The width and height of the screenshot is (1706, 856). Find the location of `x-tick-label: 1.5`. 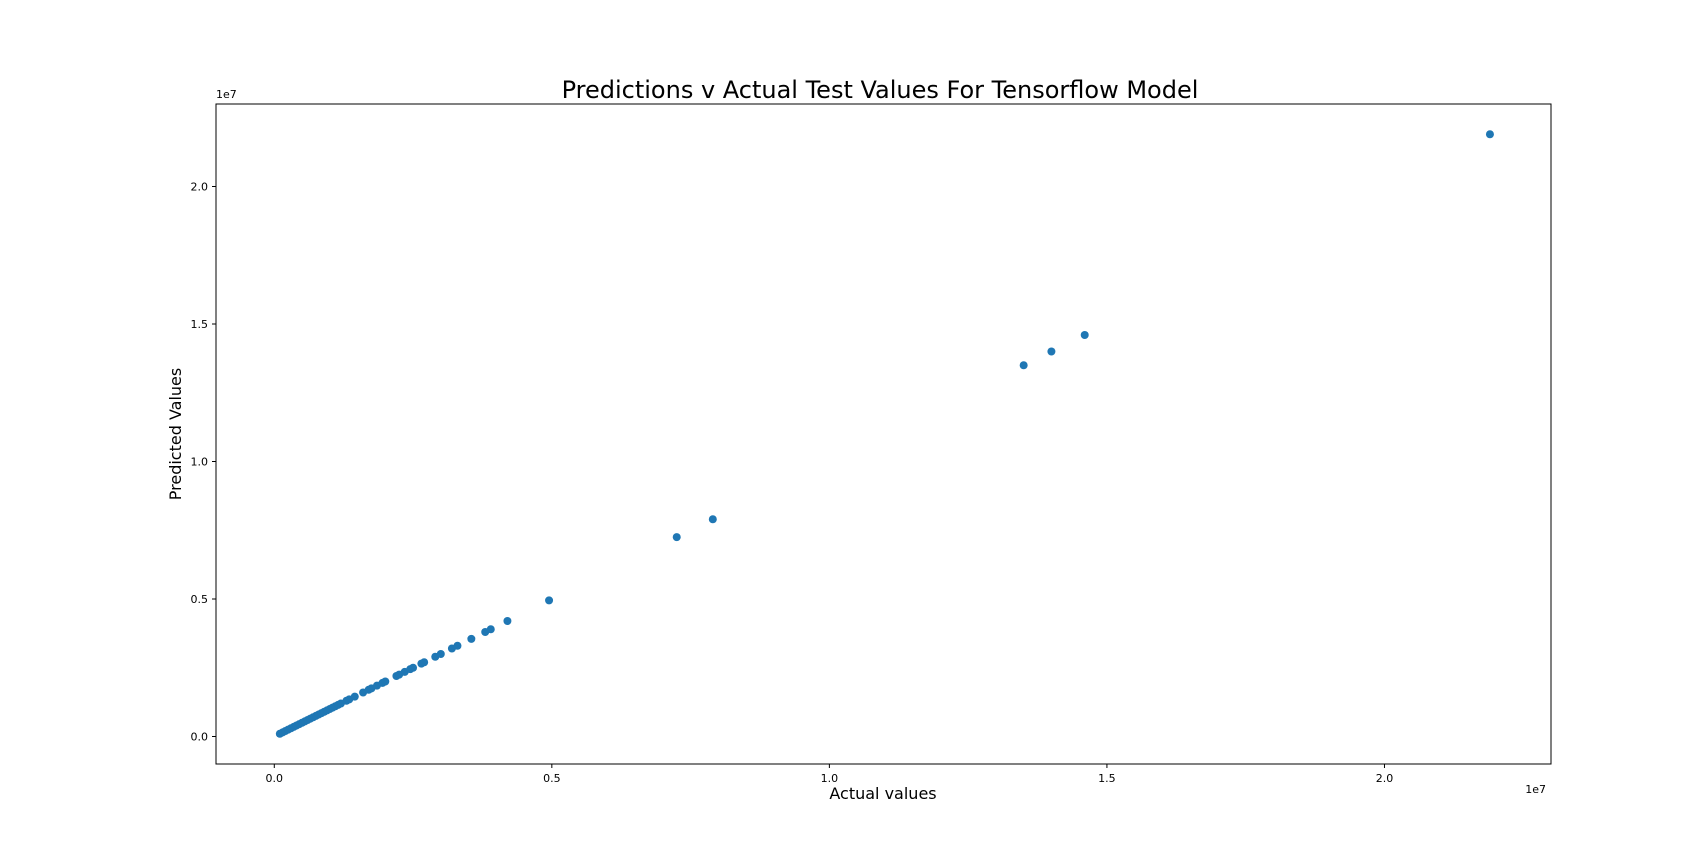

x-tick-label: 1.5 is located at coordinates (1107, 778).